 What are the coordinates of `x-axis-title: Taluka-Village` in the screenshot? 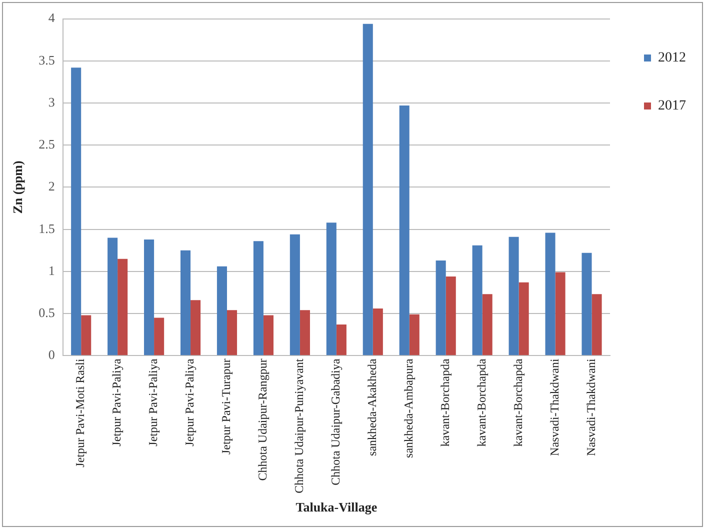 It's located at (337, 507).